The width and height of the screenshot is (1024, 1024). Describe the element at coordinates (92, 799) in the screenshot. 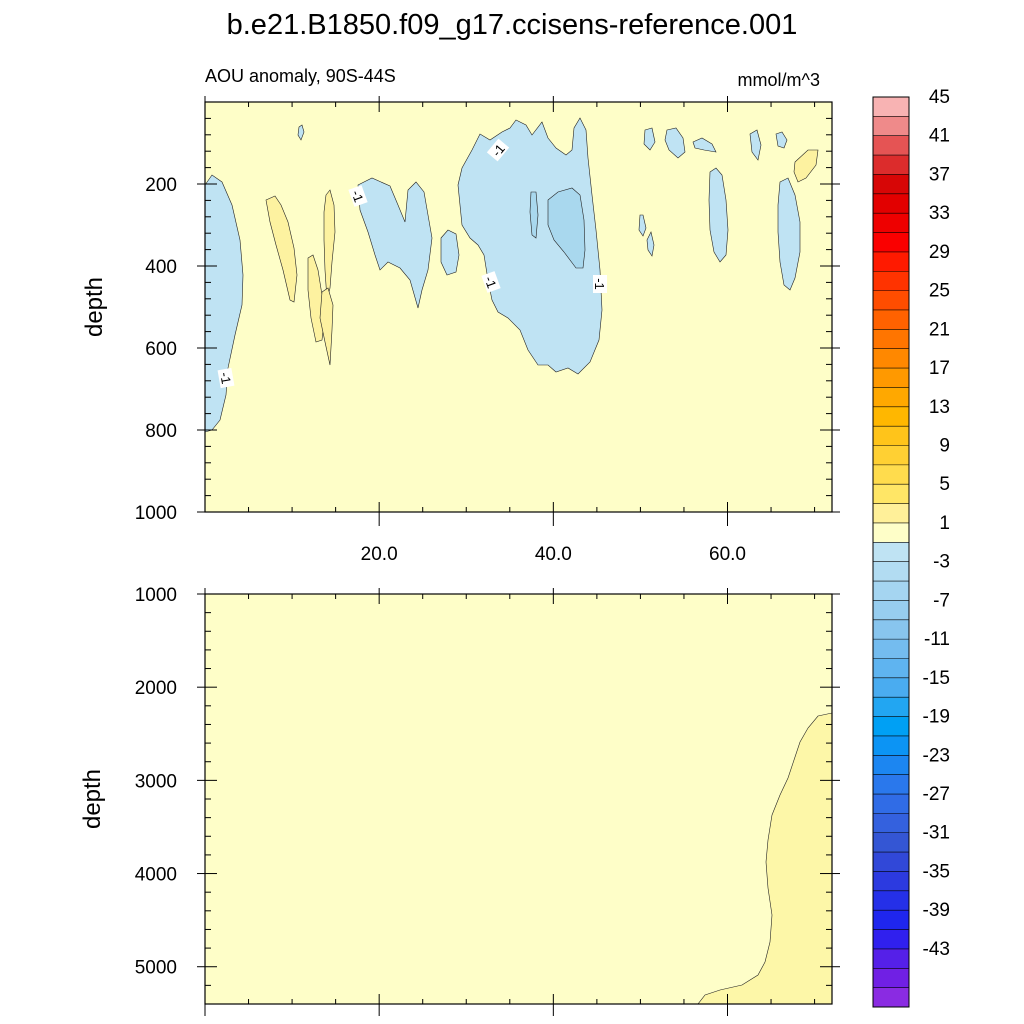

I see `lower-panel-ylabel: depth` at that location.